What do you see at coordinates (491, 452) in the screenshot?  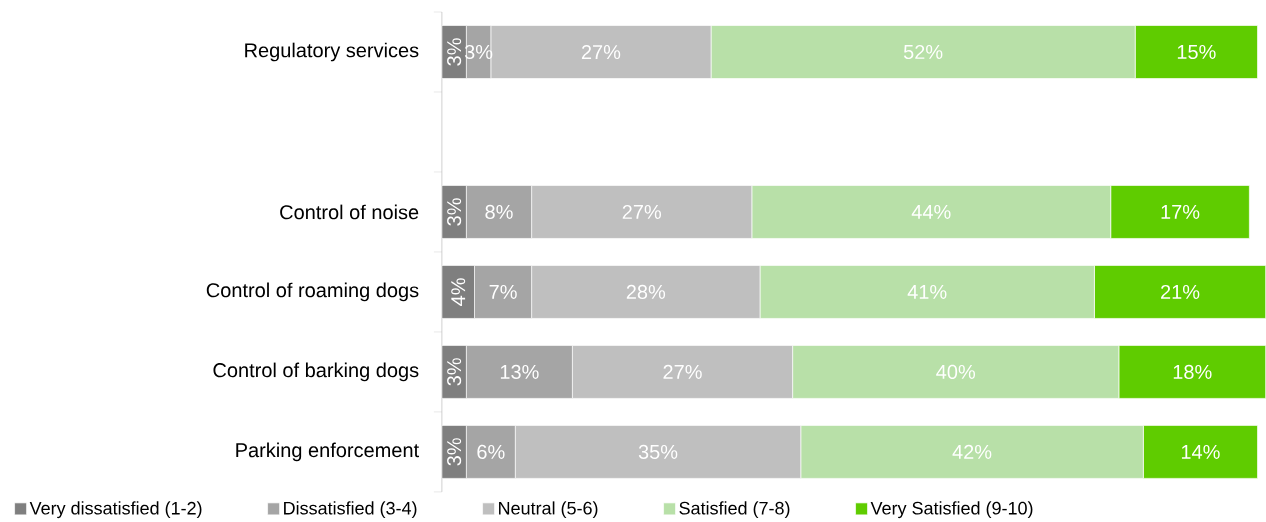 I see `data-label: 6%` at bounding box center [491, 452].